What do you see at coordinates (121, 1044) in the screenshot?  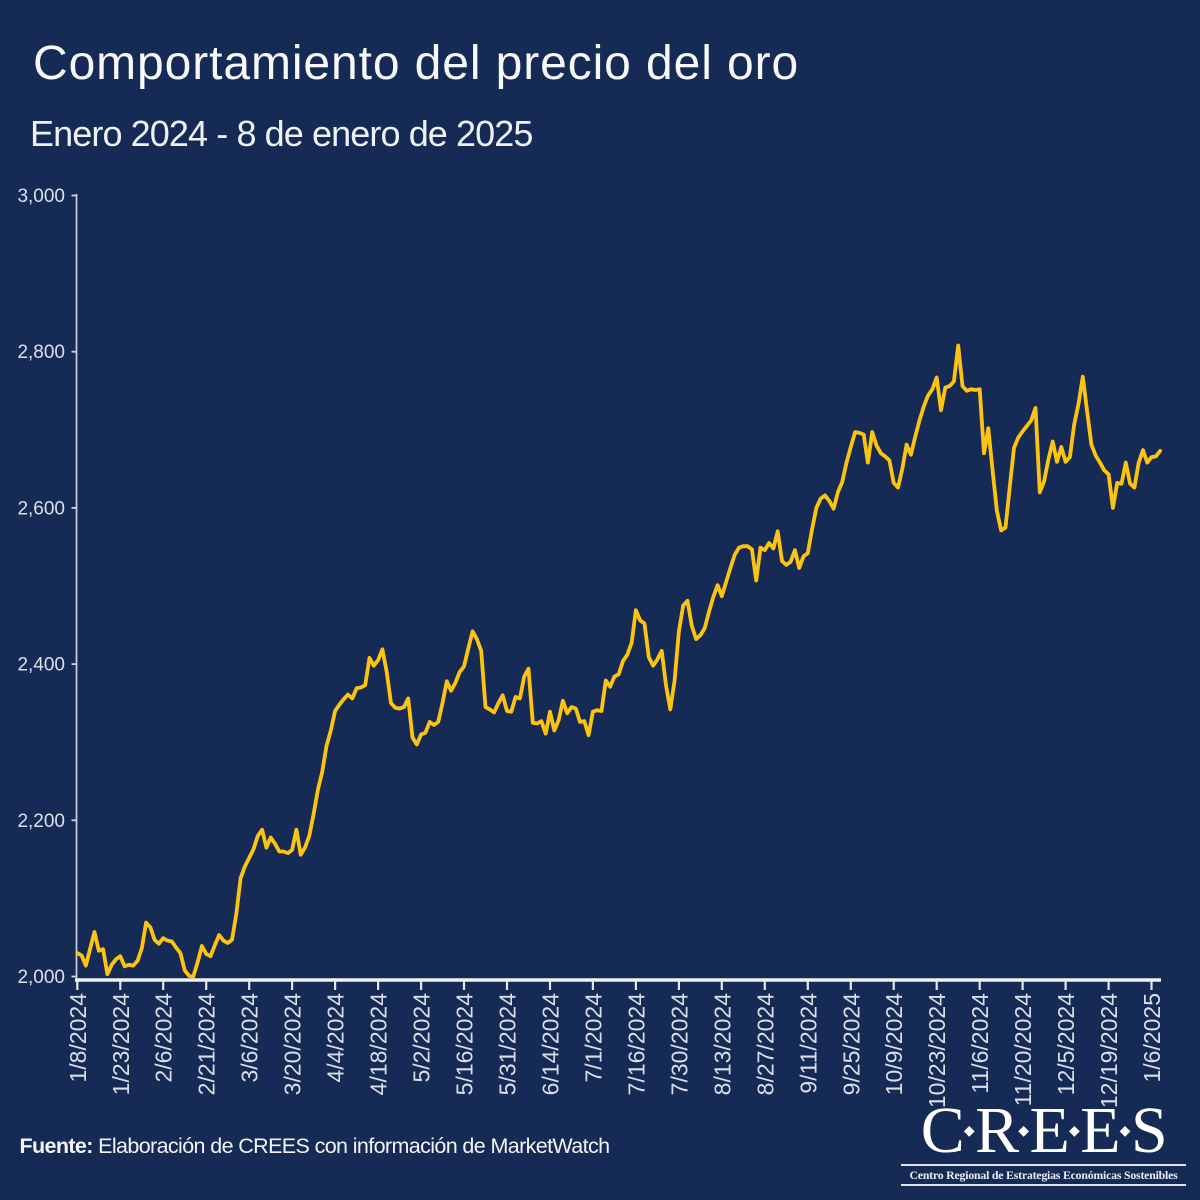 I see `svg-text: 1/23/2024` at bounding box center [121, 1044].